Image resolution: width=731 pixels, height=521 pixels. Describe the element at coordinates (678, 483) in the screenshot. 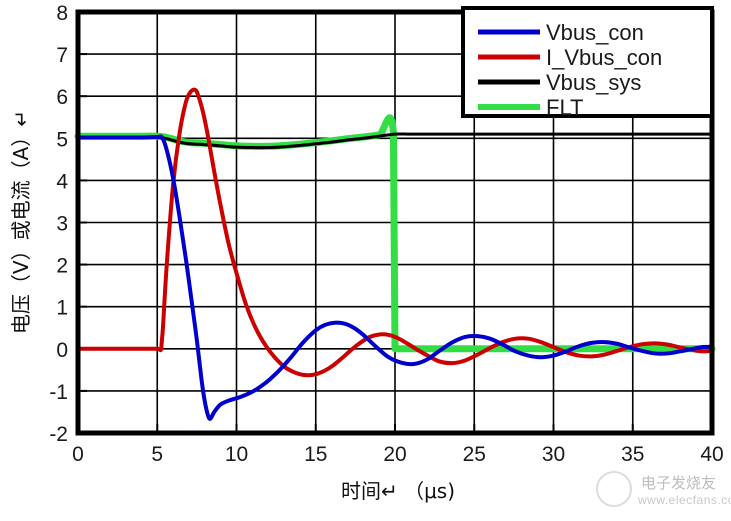

I see `watermark-brand: 电子发烧友` at that location.